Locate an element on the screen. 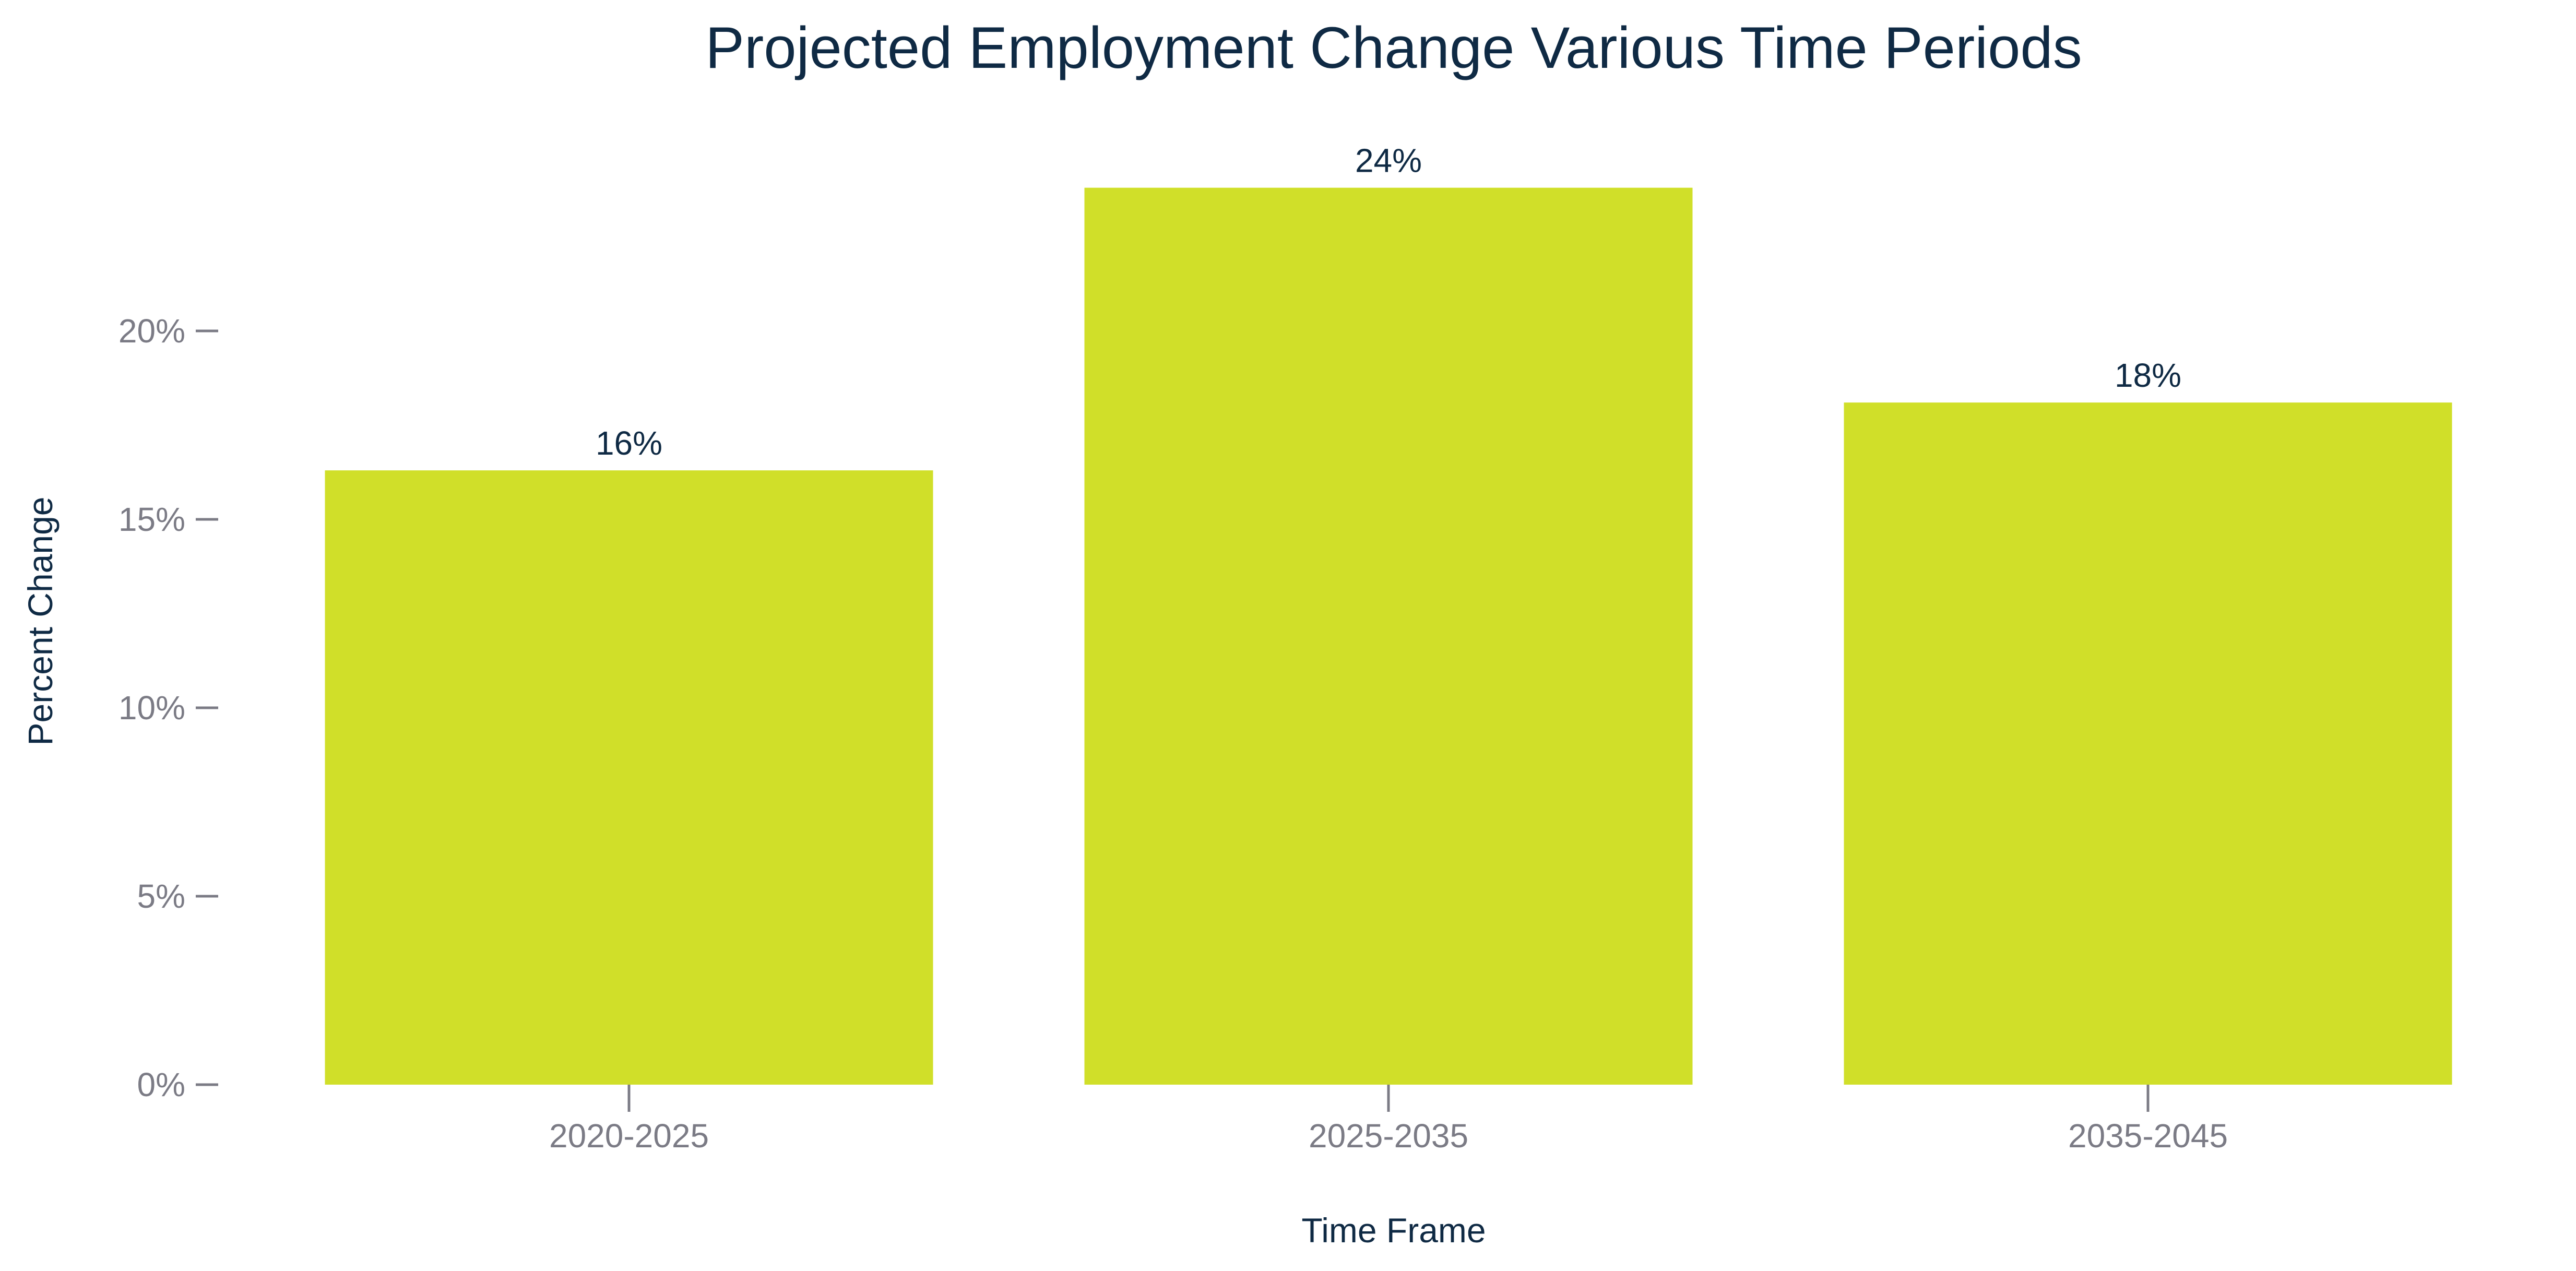 The image size is (2576, 1271). bar-2035-2045 is located at coordinates (2148, 744).